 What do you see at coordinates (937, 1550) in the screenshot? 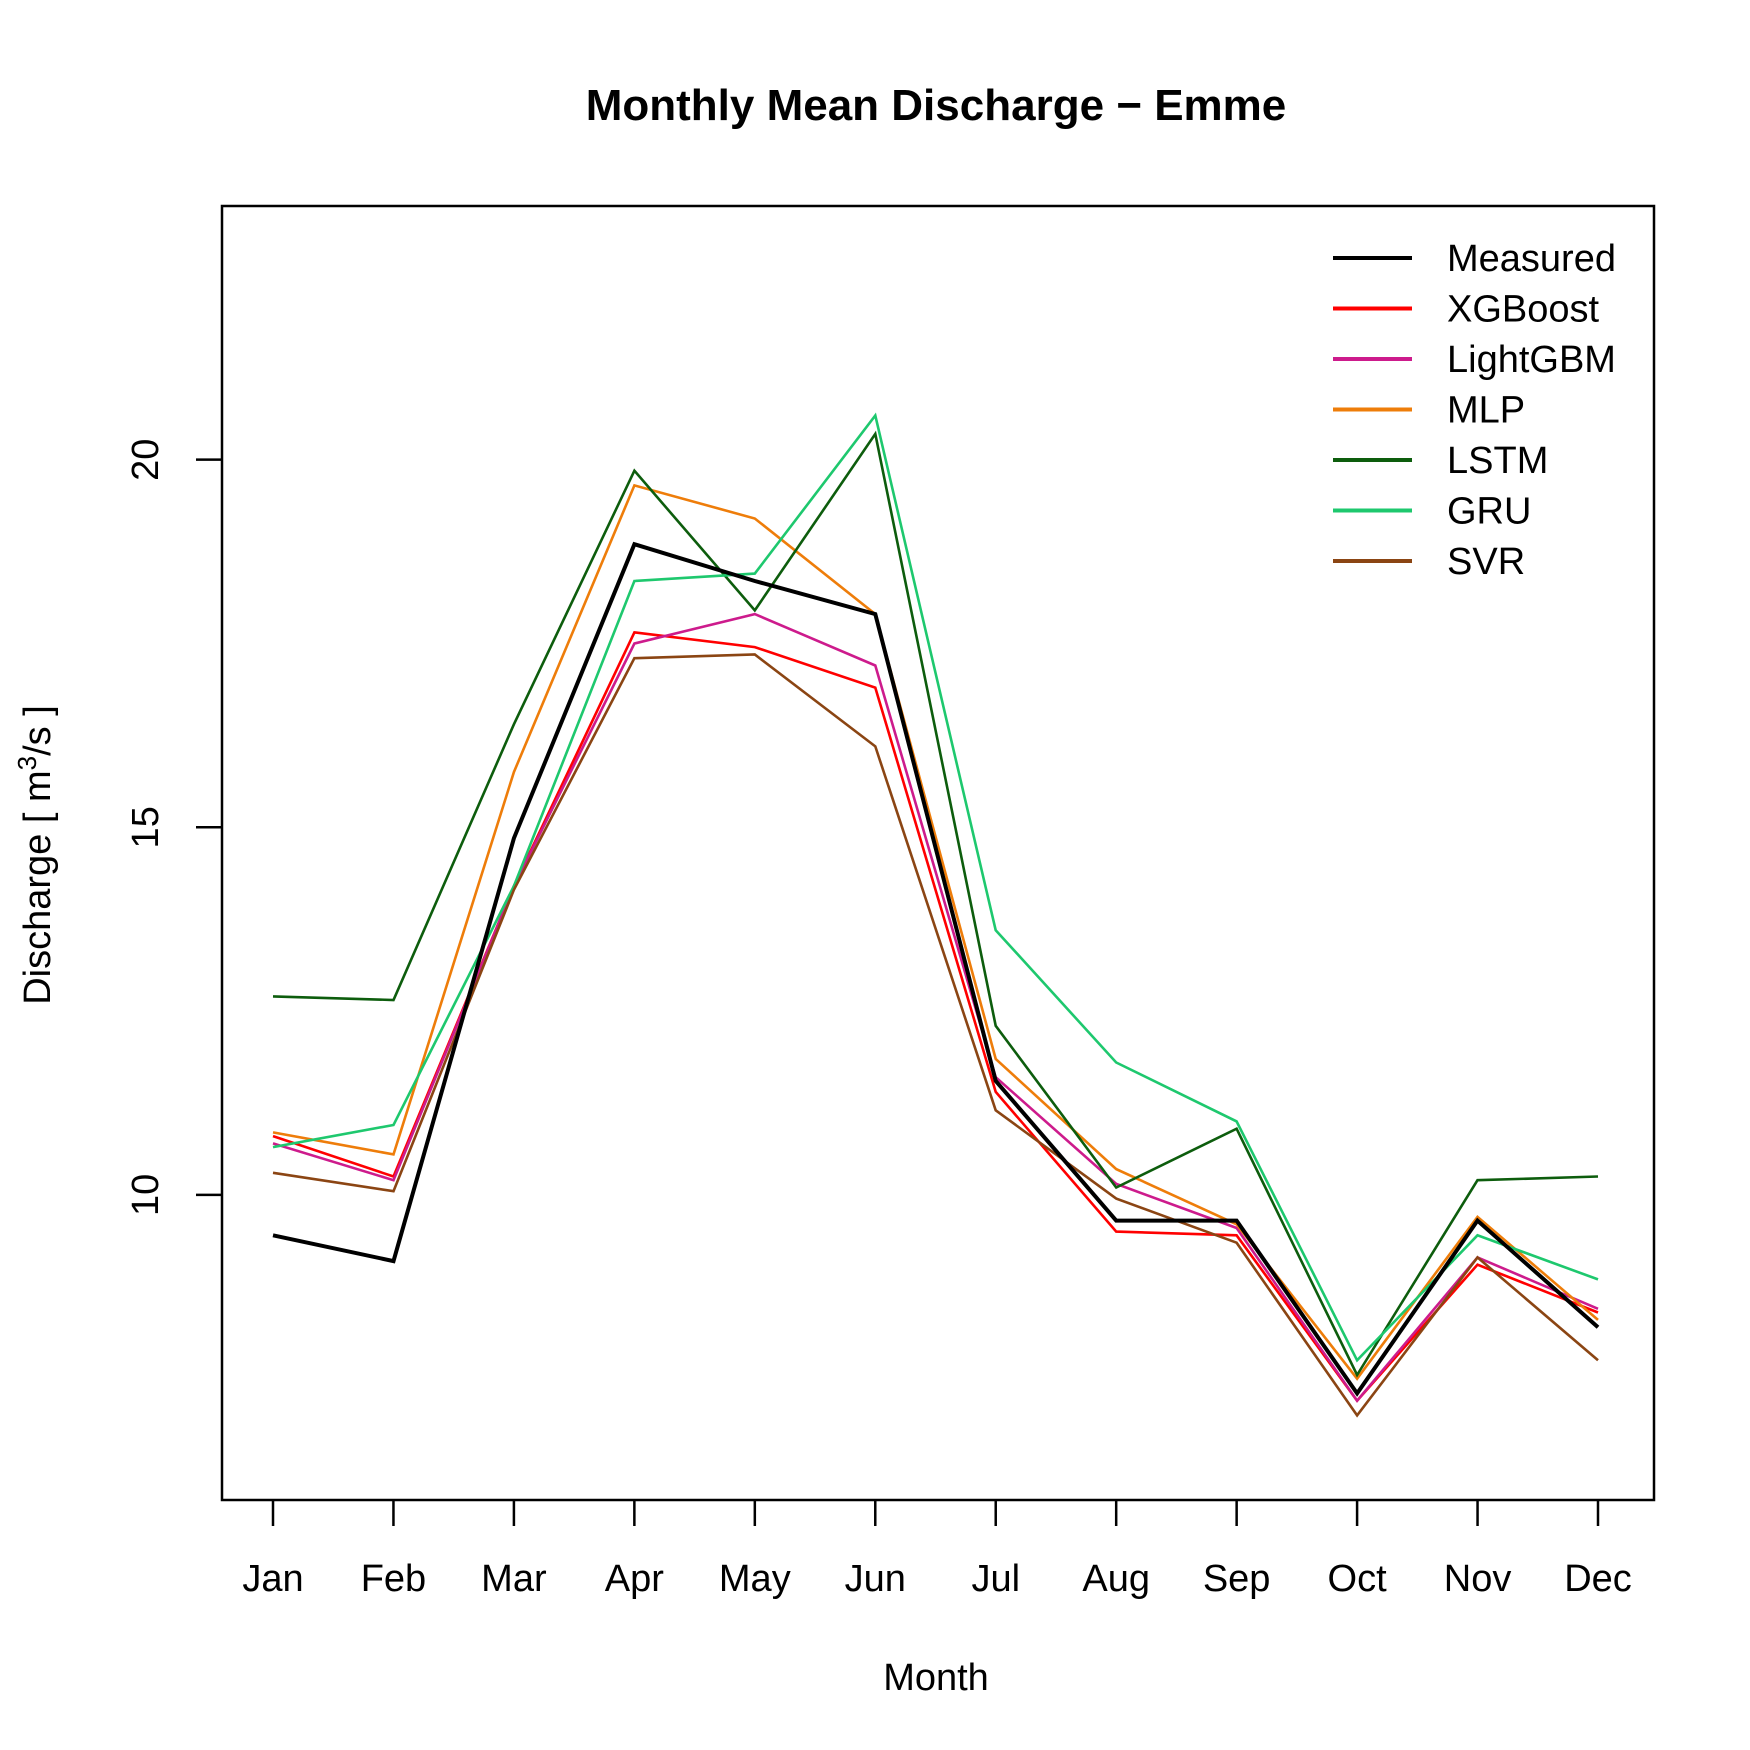
I see `x-axis: Jan Feb Mar Apr May Jun Jul Aug Sep Oct Nov Dec` at bounding box center [937, 1550].